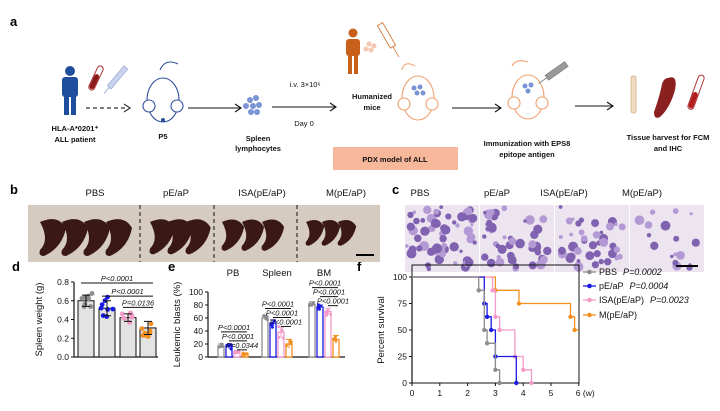 Image resolution: width=720 pixels, height=411 pixels. Describe the element at coordinates (554, 238) in the screenshot. I see `cytology-images` at that location.